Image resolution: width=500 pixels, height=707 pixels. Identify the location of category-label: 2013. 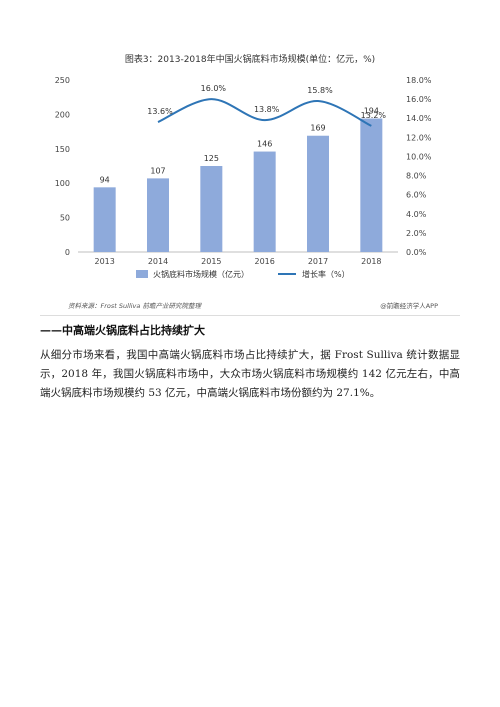
(104, 261).